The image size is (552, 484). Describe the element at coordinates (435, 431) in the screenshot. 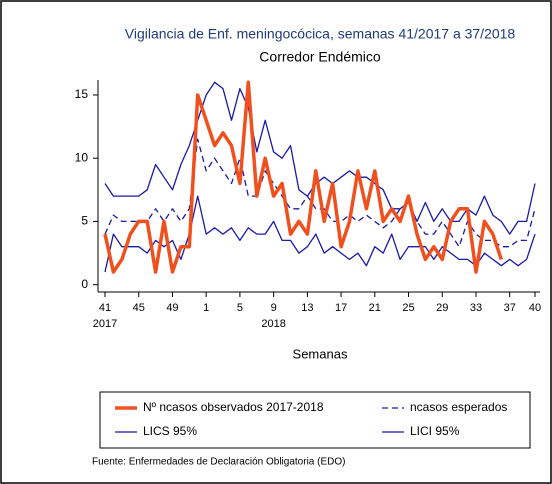

I see `legend-label: LICI 95%` at that location.